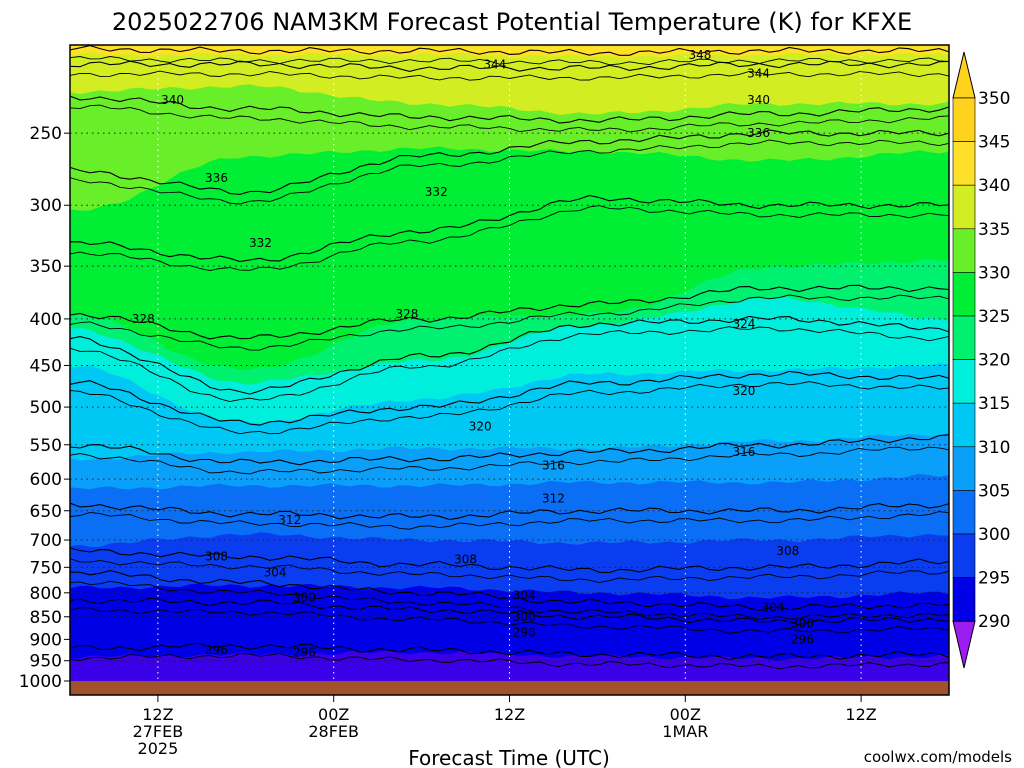 The height and width of the screenshot is (768, 1024). I want to click on y-tick-label: 600, so click(46, 480).